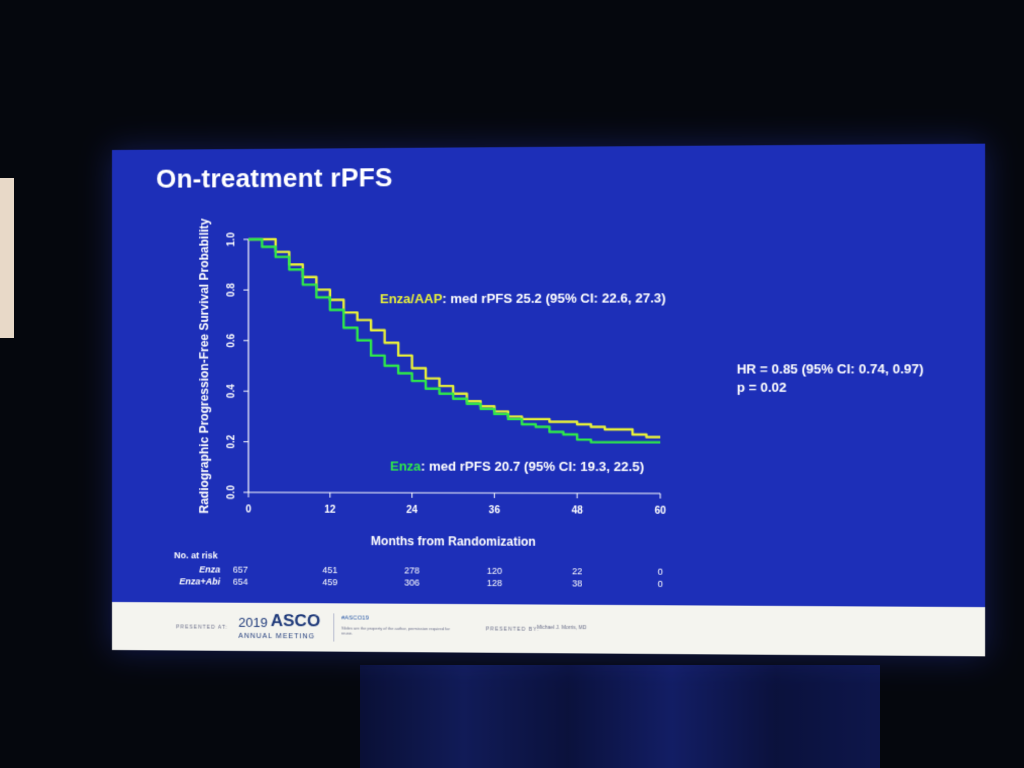 This screenshot has width=1024, height=768. What do you see at coordinates (411, 570) in the screenshot?
I see `risk-count: 278` at bounding box center [411, 570].